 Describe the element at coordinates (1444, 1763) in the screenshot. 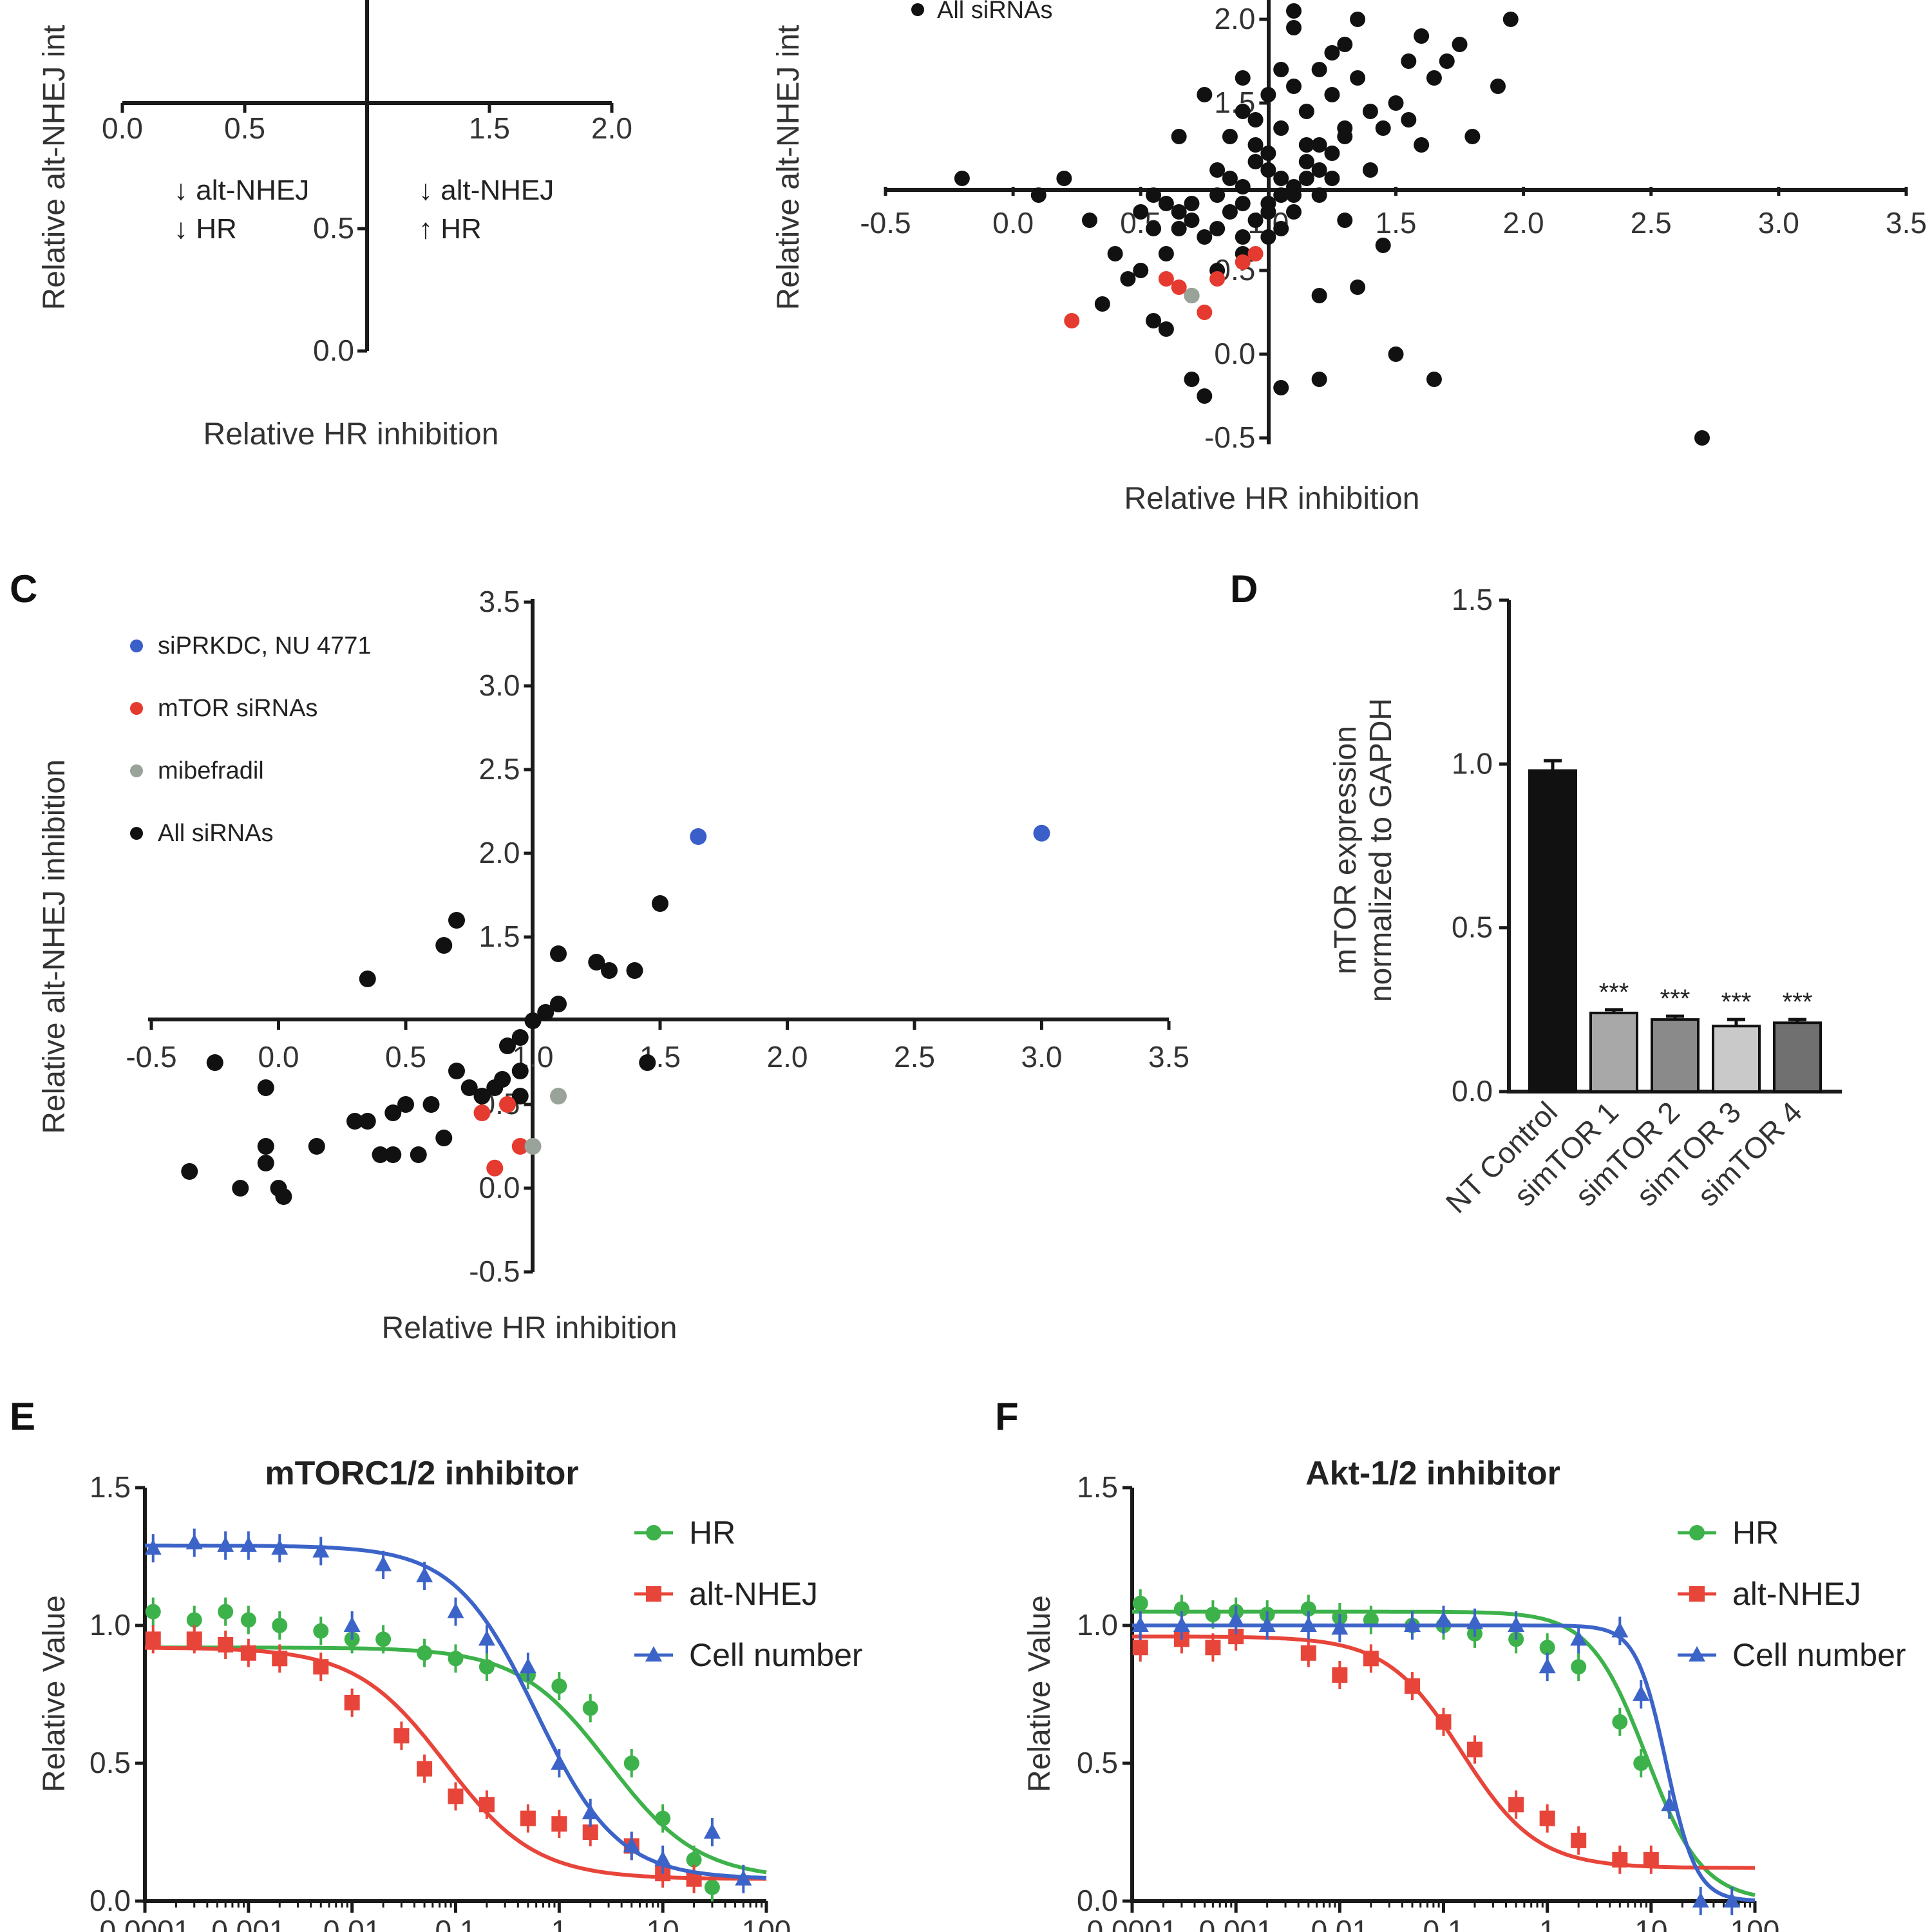

I see `panel-f-curve-cell-number` at that location.